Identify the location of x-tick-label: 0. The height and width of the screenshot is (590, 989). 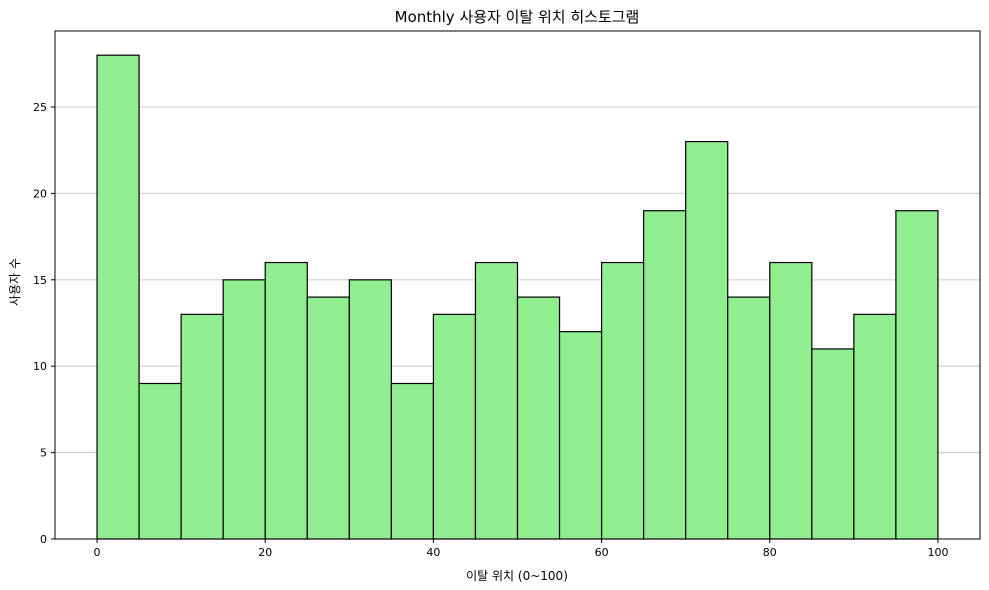
(97, 552).